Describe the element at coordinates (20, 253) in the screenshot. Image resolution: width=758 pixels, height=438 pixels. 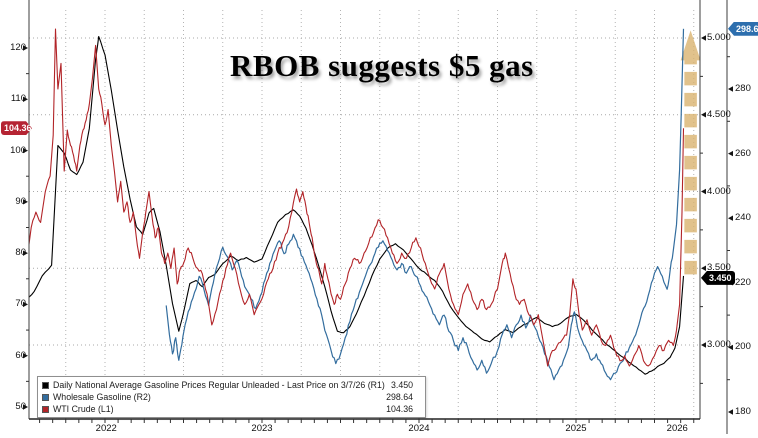
I see `l1-tick-label: 80` at that location.